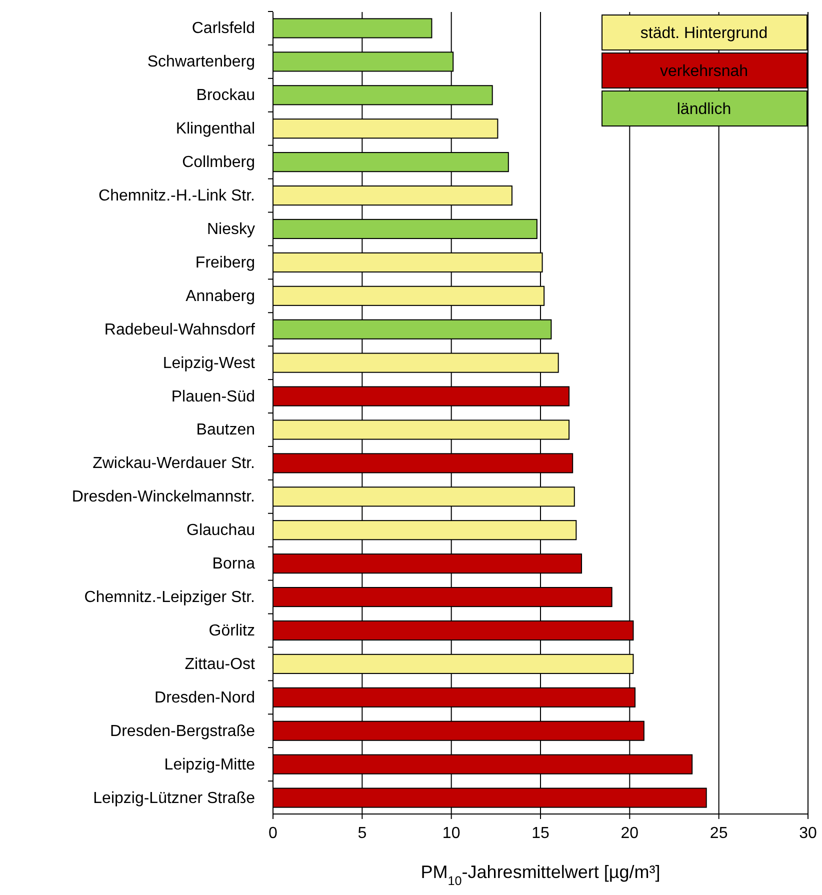  What do you see at coordinates (451, 833) in the screenshot?
I see `x-tick-label: 10` at bounding box center [451, 833].